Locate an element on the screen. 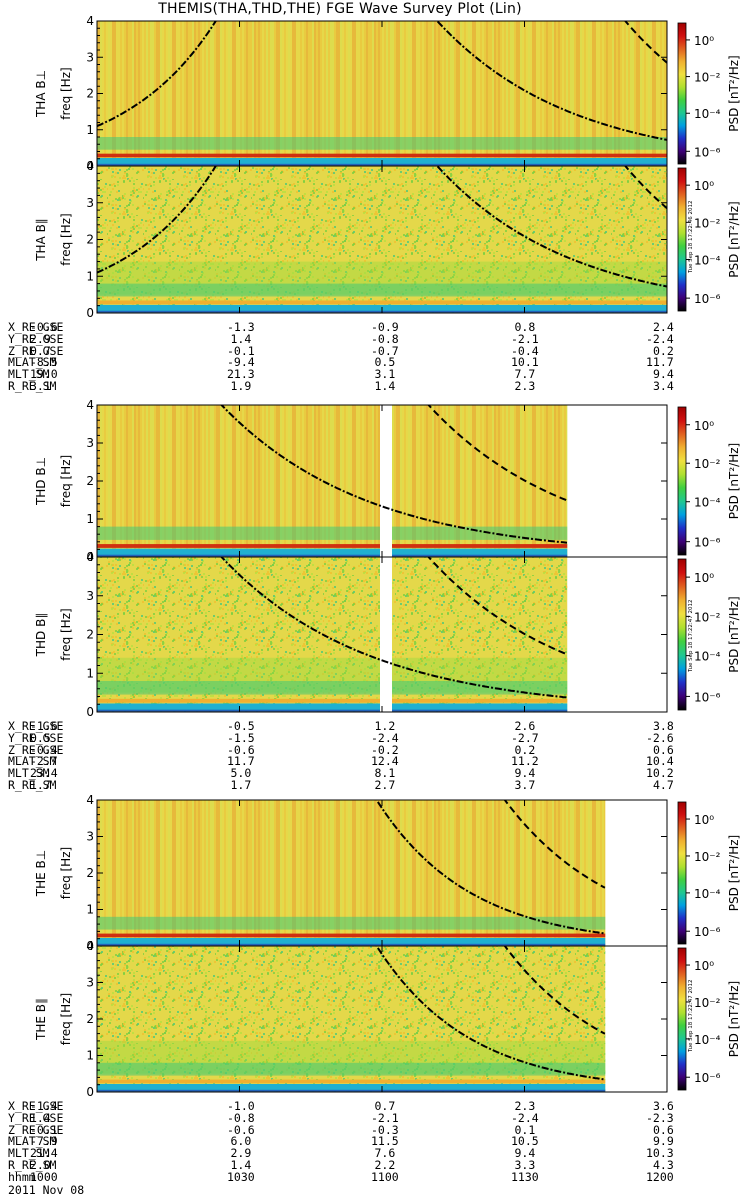 The image size is (750, 1200). spin-tone-band is located at coordinates (351, 935).